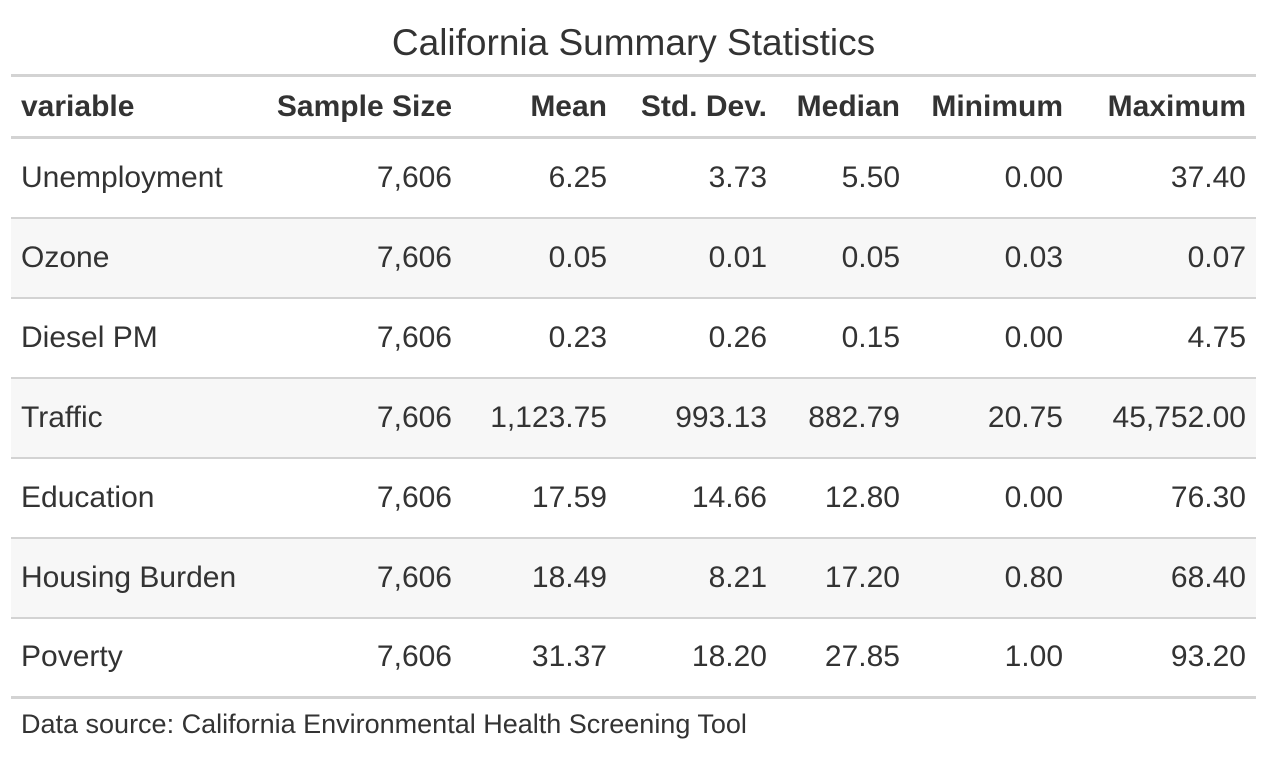 The height and width of the screenshot is (762, 1266). Describe the element at coordinates (88, 497) in the screenshot. I see `cell-variable: Education` at that location.